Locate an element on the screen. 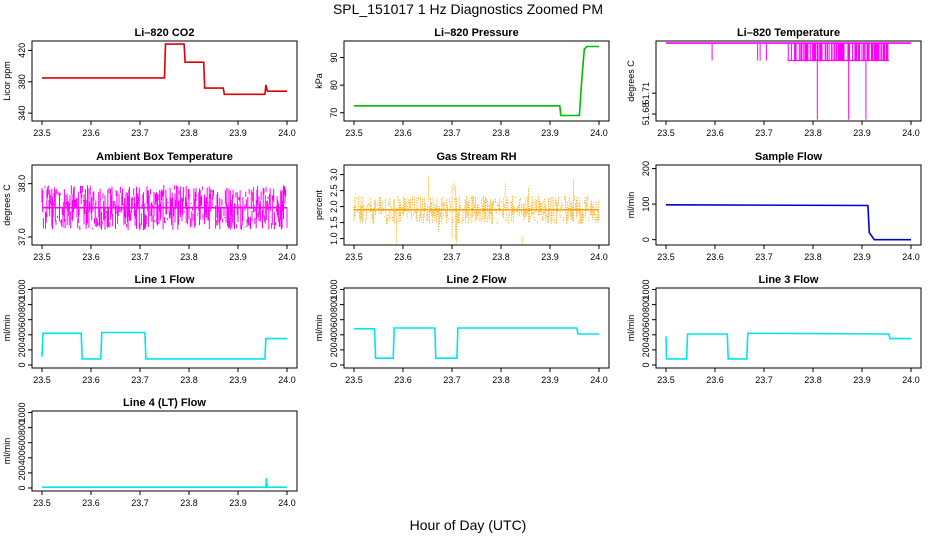 The height and width of the screenshot is (540, 936). series-spikes is located at coordinates (800, 81).